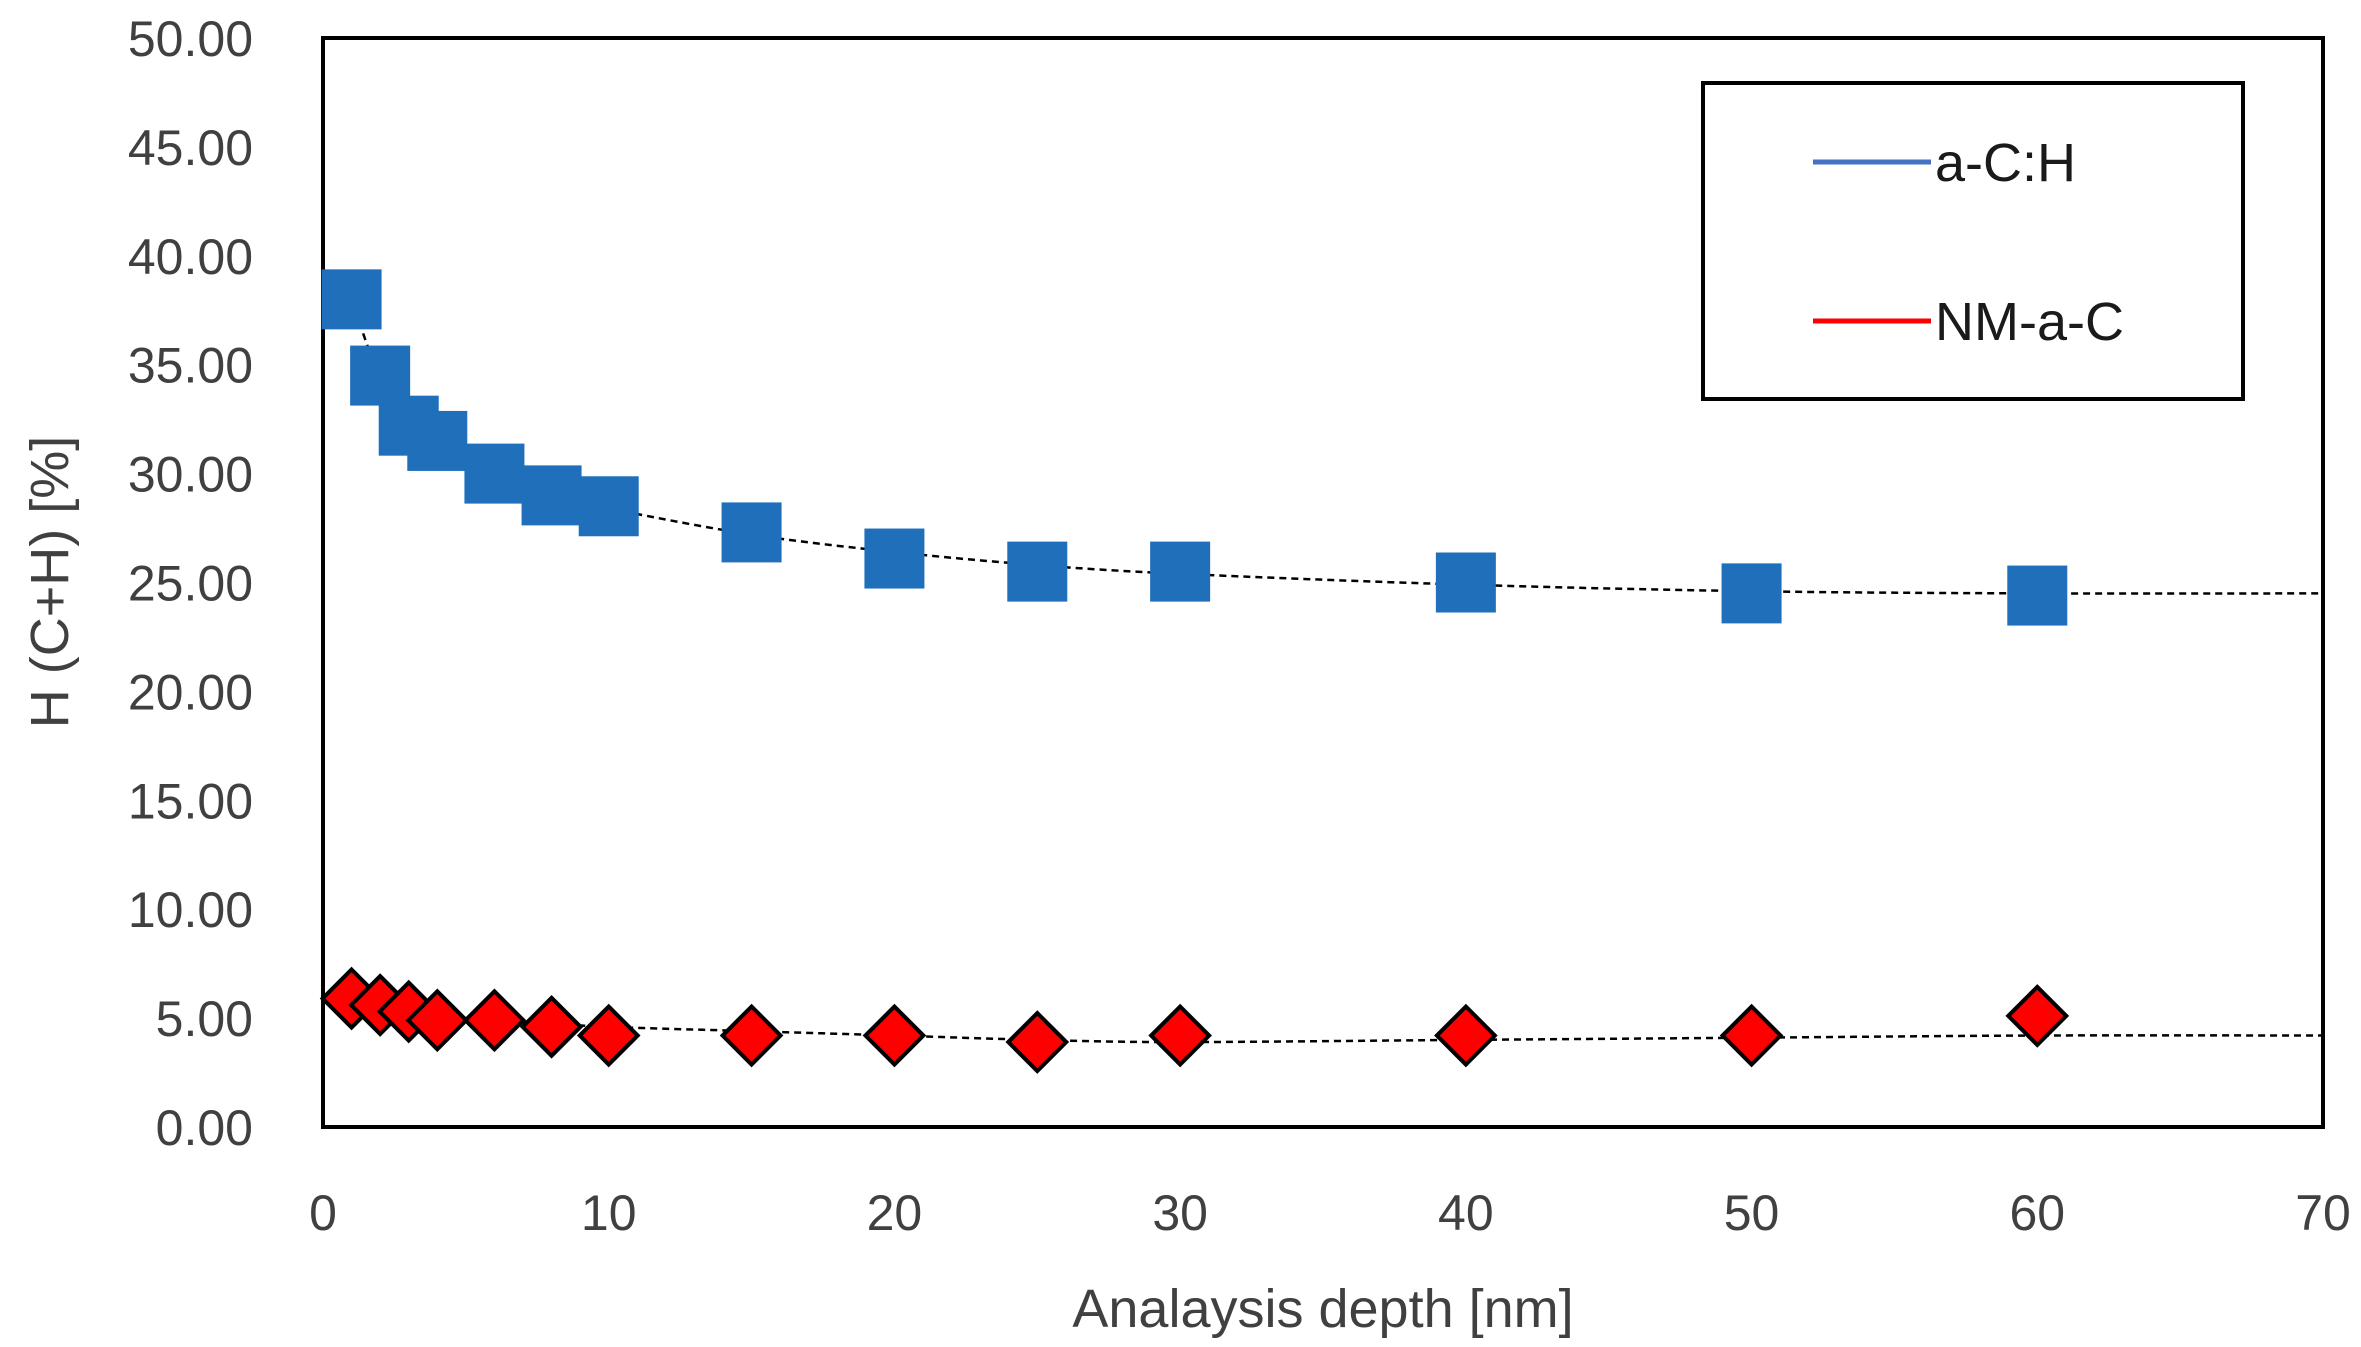  Describe the element at coordinates (1466, 1213) in the screenshot. I see `x-tick-label: 40` at that location.